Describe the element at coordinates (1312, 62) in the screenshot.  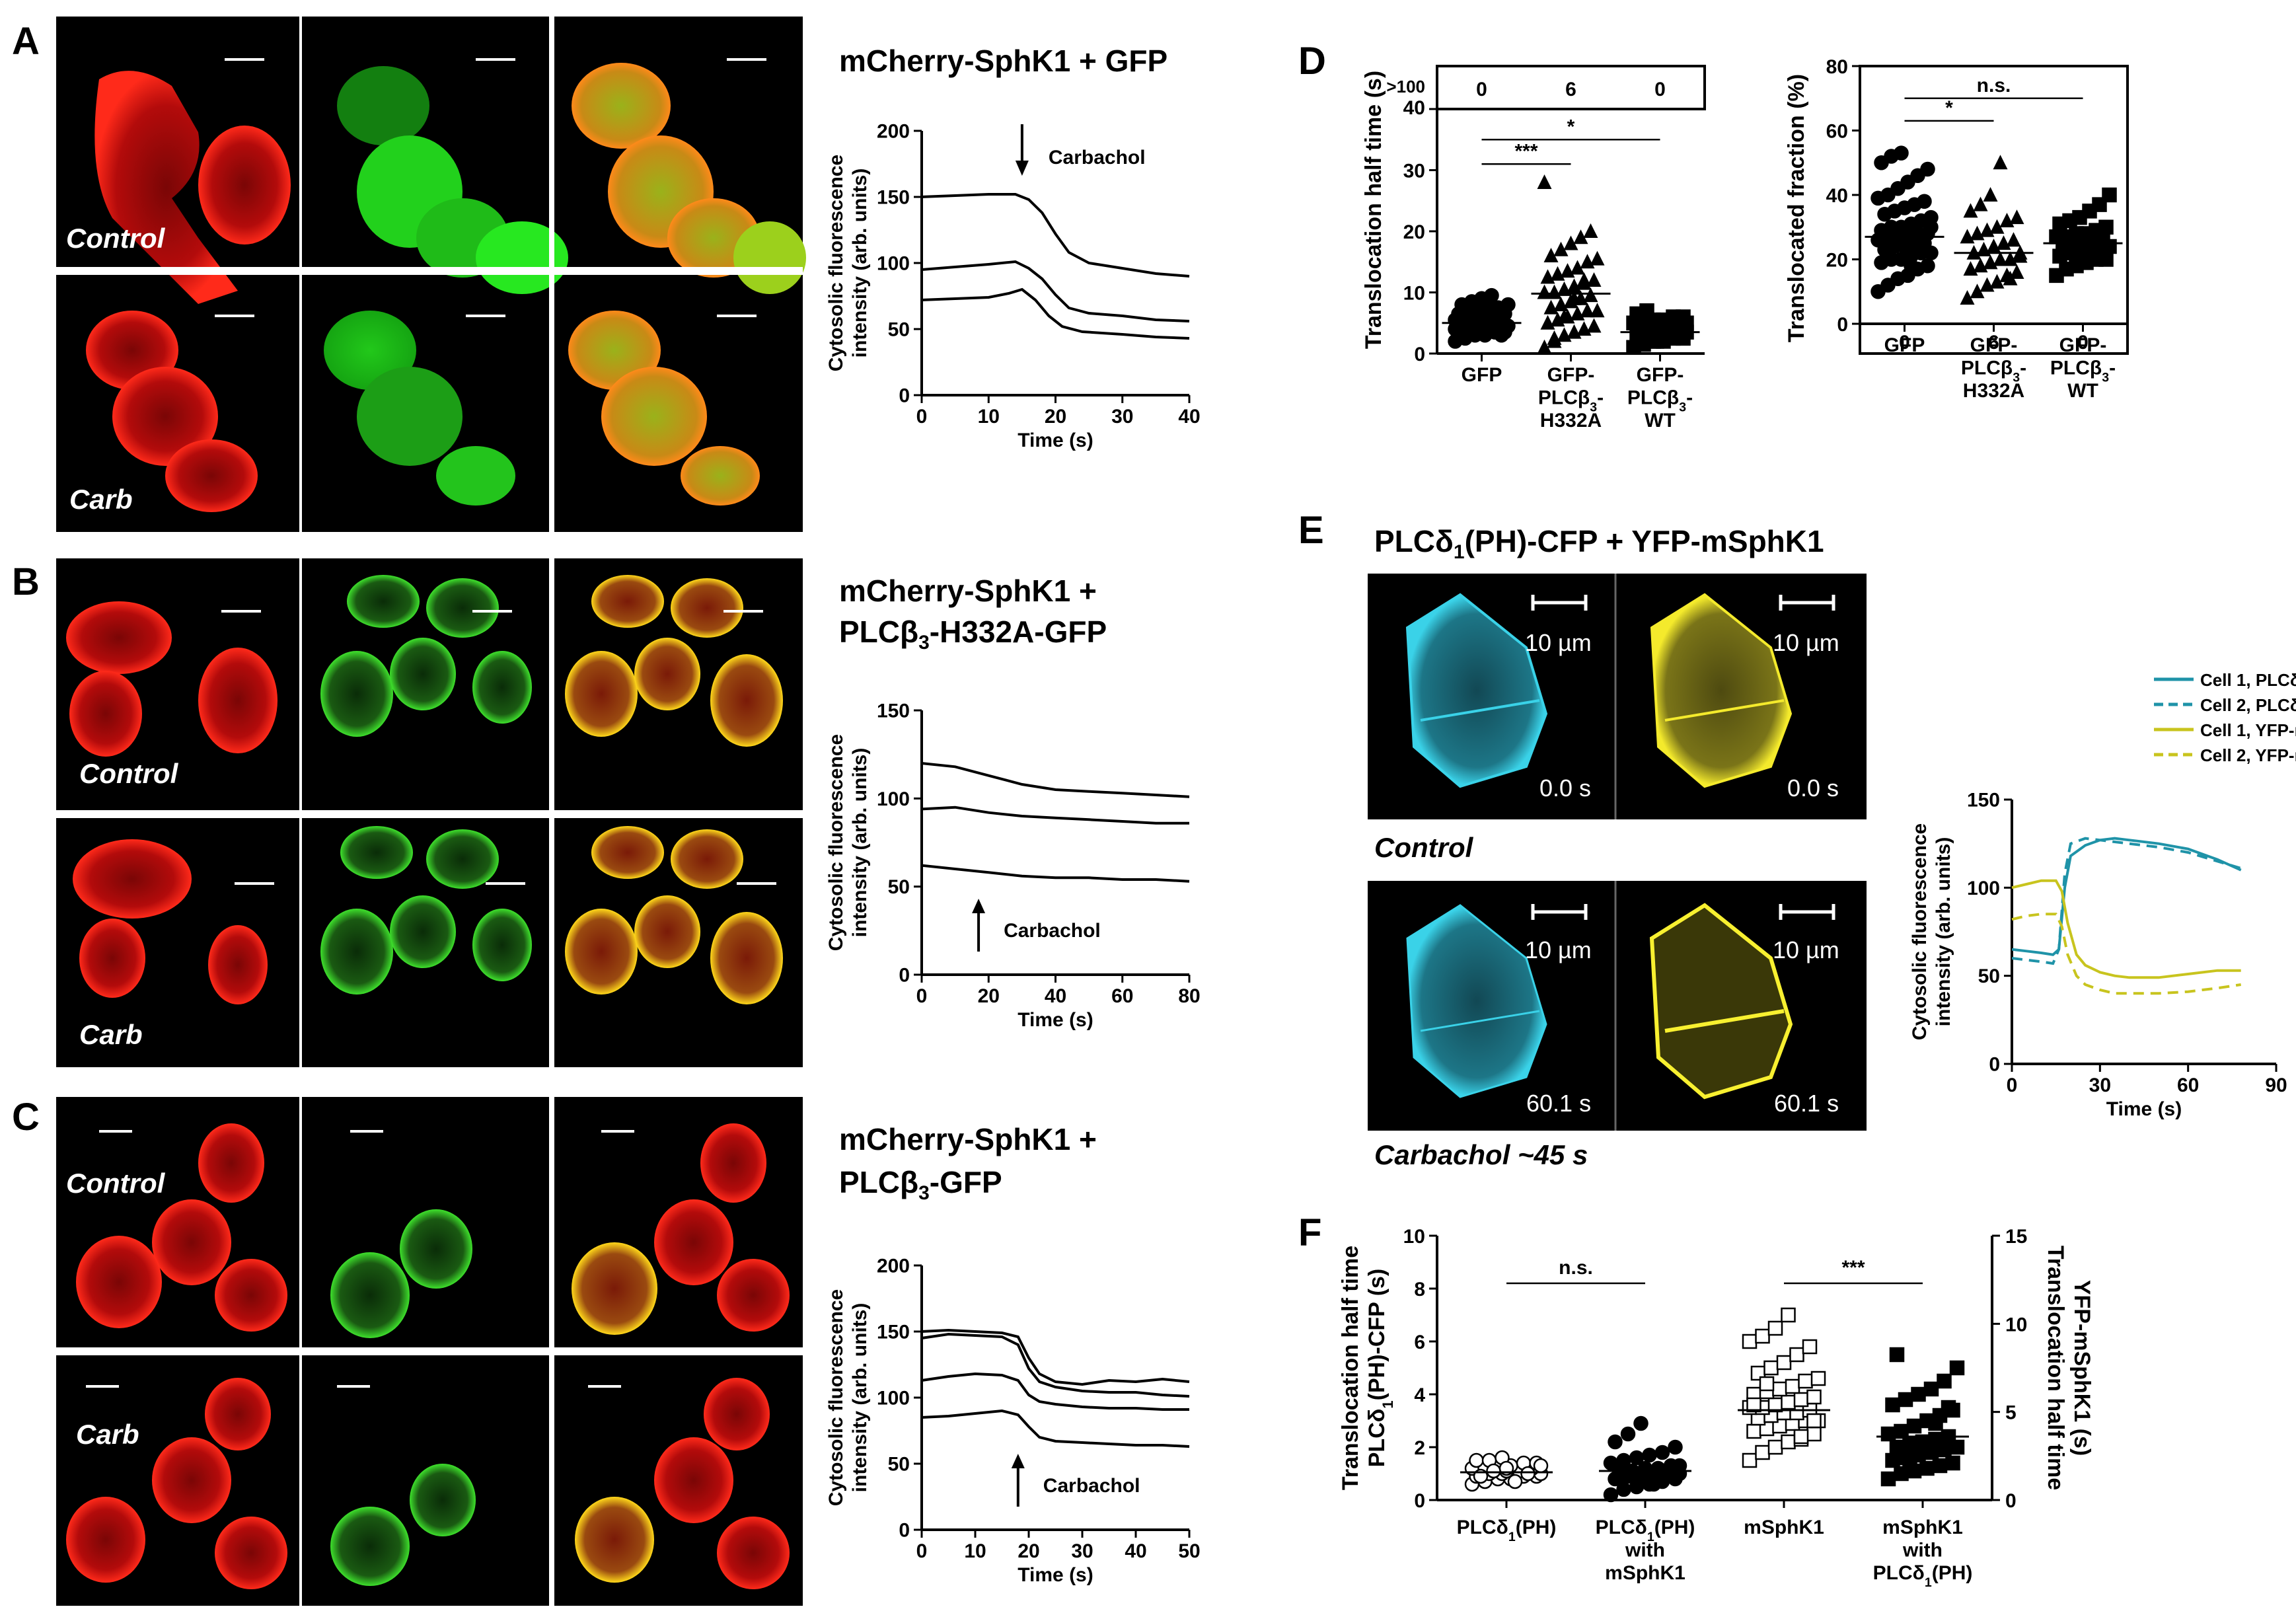
I see `panel-letter-d: D` at that location.